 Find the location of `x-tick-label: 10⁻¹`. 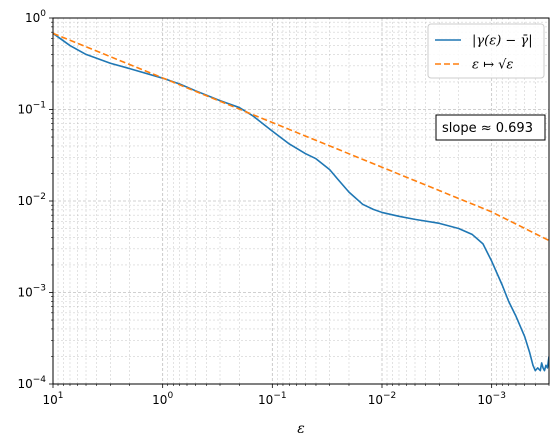

x-tick-label: 10⁻¹ is located at coordinates (272, 399).